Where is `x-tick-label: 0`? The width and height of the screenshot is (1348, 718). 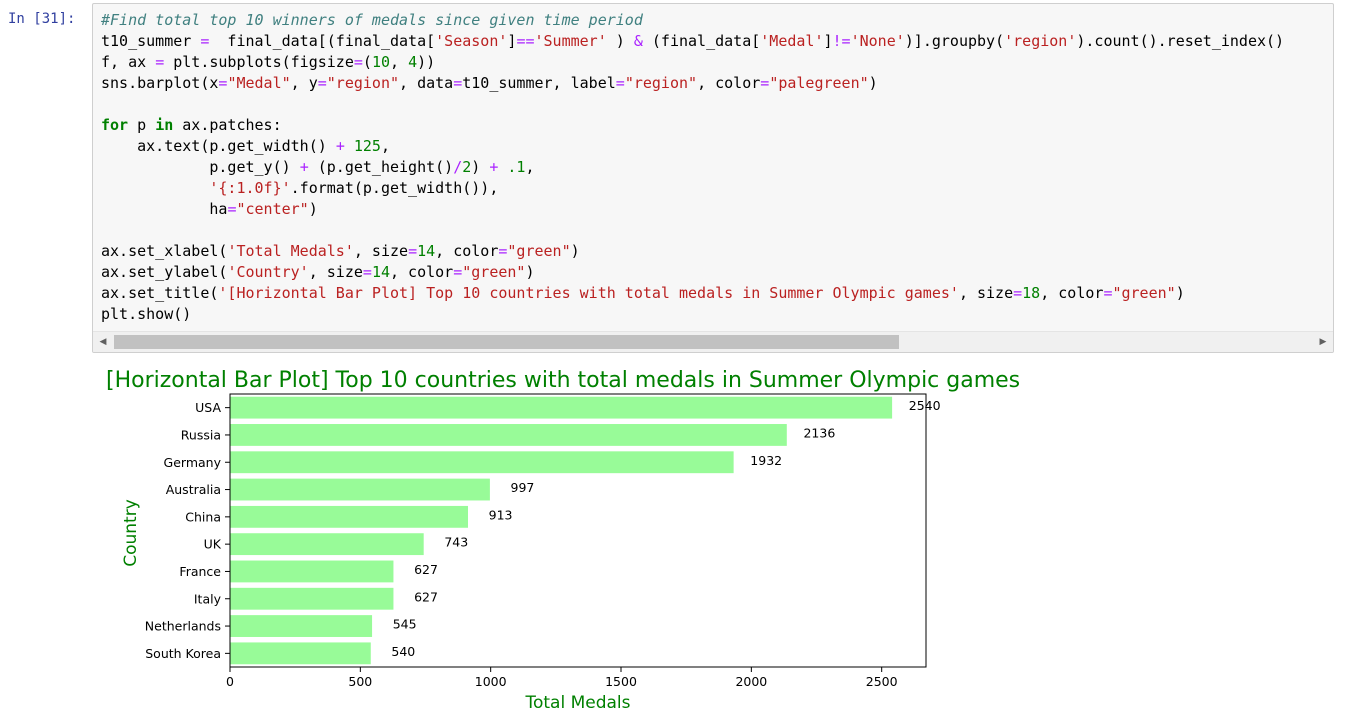 x-tick-label: 0 is located at coordinates (230, 681).